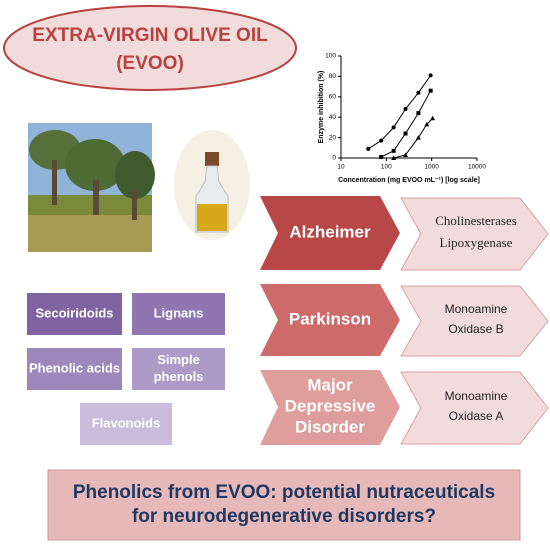 The width and height of the screenshot is (550, 555). What do you see at coordinates (409, 180) in the screenshot?
I see `x-axis-label: Concentration (mg EVOO mL⁻¹) [log scale]` at bounding box center [409, 180].